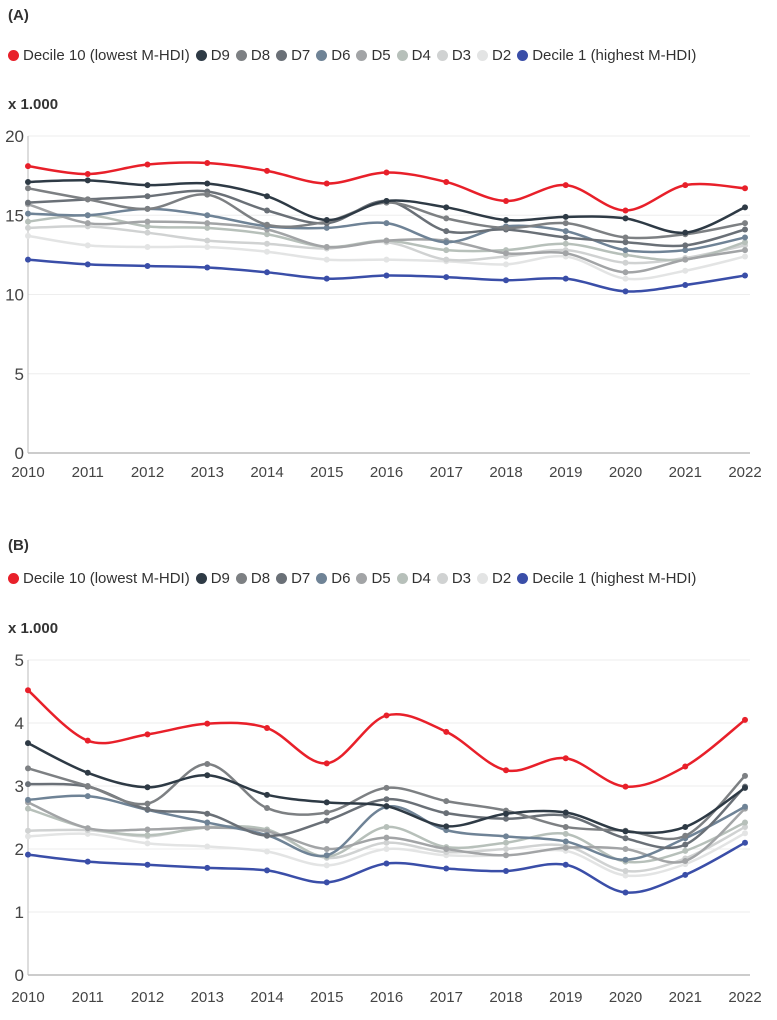  What do you see at coordinates (494, 55) in the screenshot?
I see `legend-item: D2` at bounding box center [494, 55].